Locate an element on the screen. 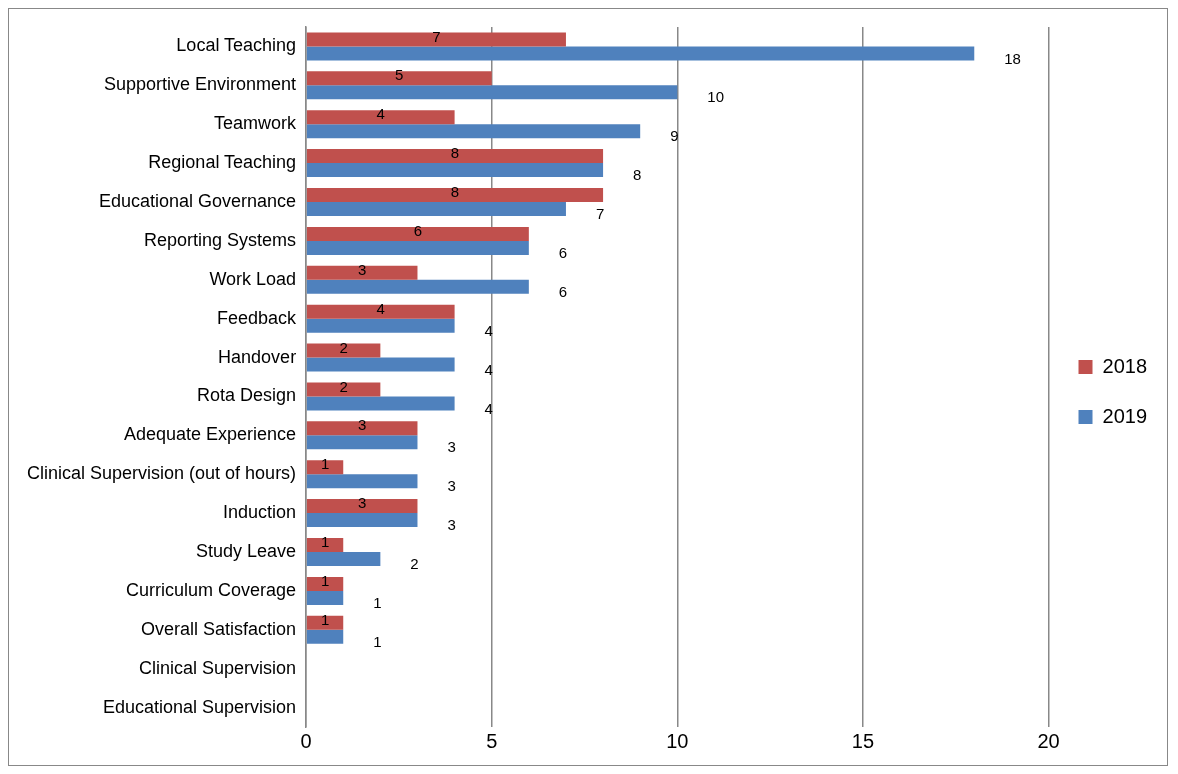 The image size is (1178, 774). data-label: 10 is located at coordinates (715, 97).